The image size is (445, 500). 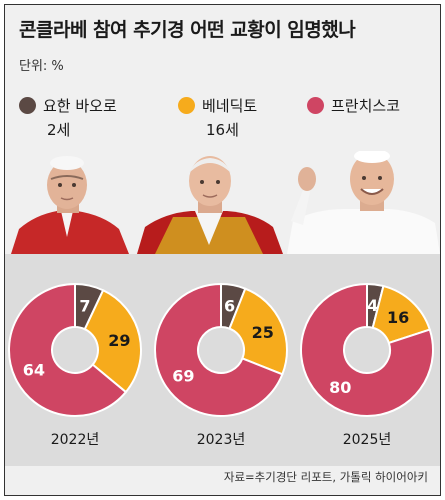 What do you see at coordinates (219, 349) in the screenshot?
I see `donut-slice-2023년-francis` at bounding box center [219, 349].